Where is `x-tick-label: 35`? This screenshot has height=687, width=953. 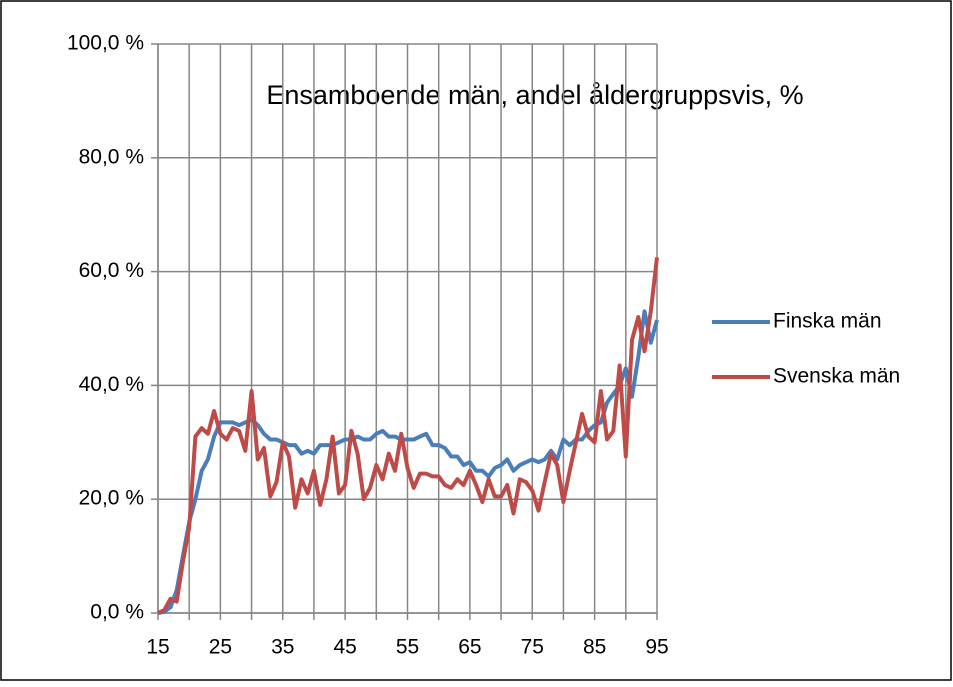 x-tick-label: 35 is located at coordinates (282, 647).